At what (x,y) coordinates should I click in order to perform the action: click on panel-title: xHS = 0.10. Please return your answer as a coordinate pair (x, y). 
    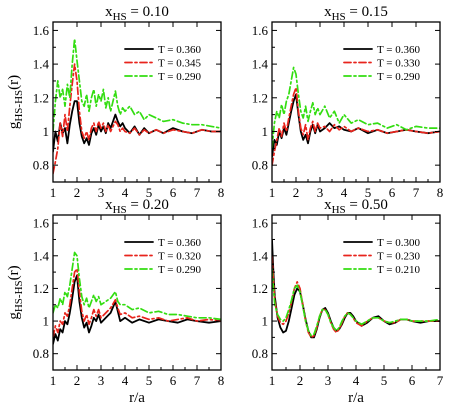
    Looking at the image, I should click on (137, 13).